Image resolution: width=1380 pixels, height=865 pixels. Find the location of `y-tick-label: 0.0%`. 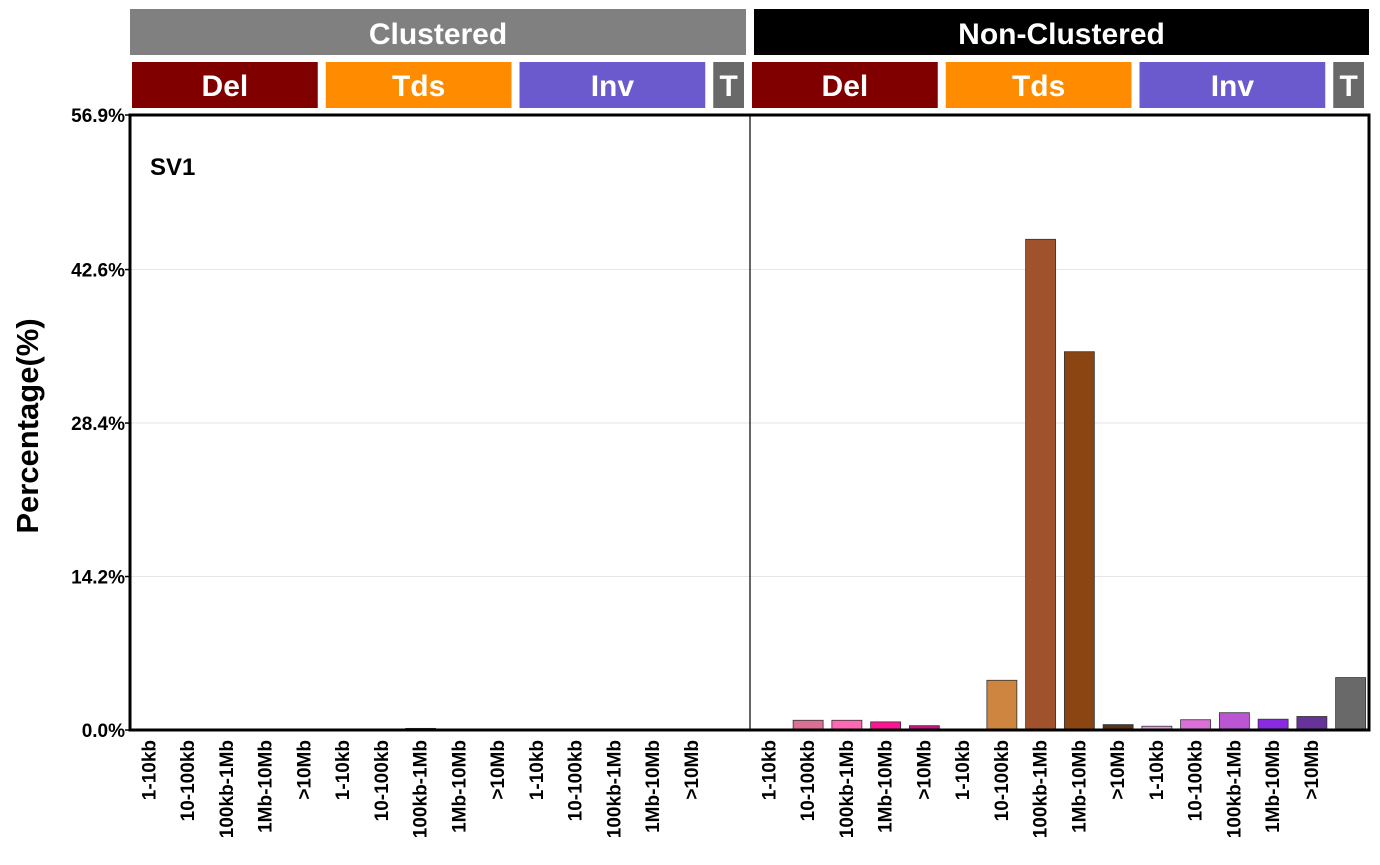

y-tick-label: 0.0% is located at coordinates (103, 731).